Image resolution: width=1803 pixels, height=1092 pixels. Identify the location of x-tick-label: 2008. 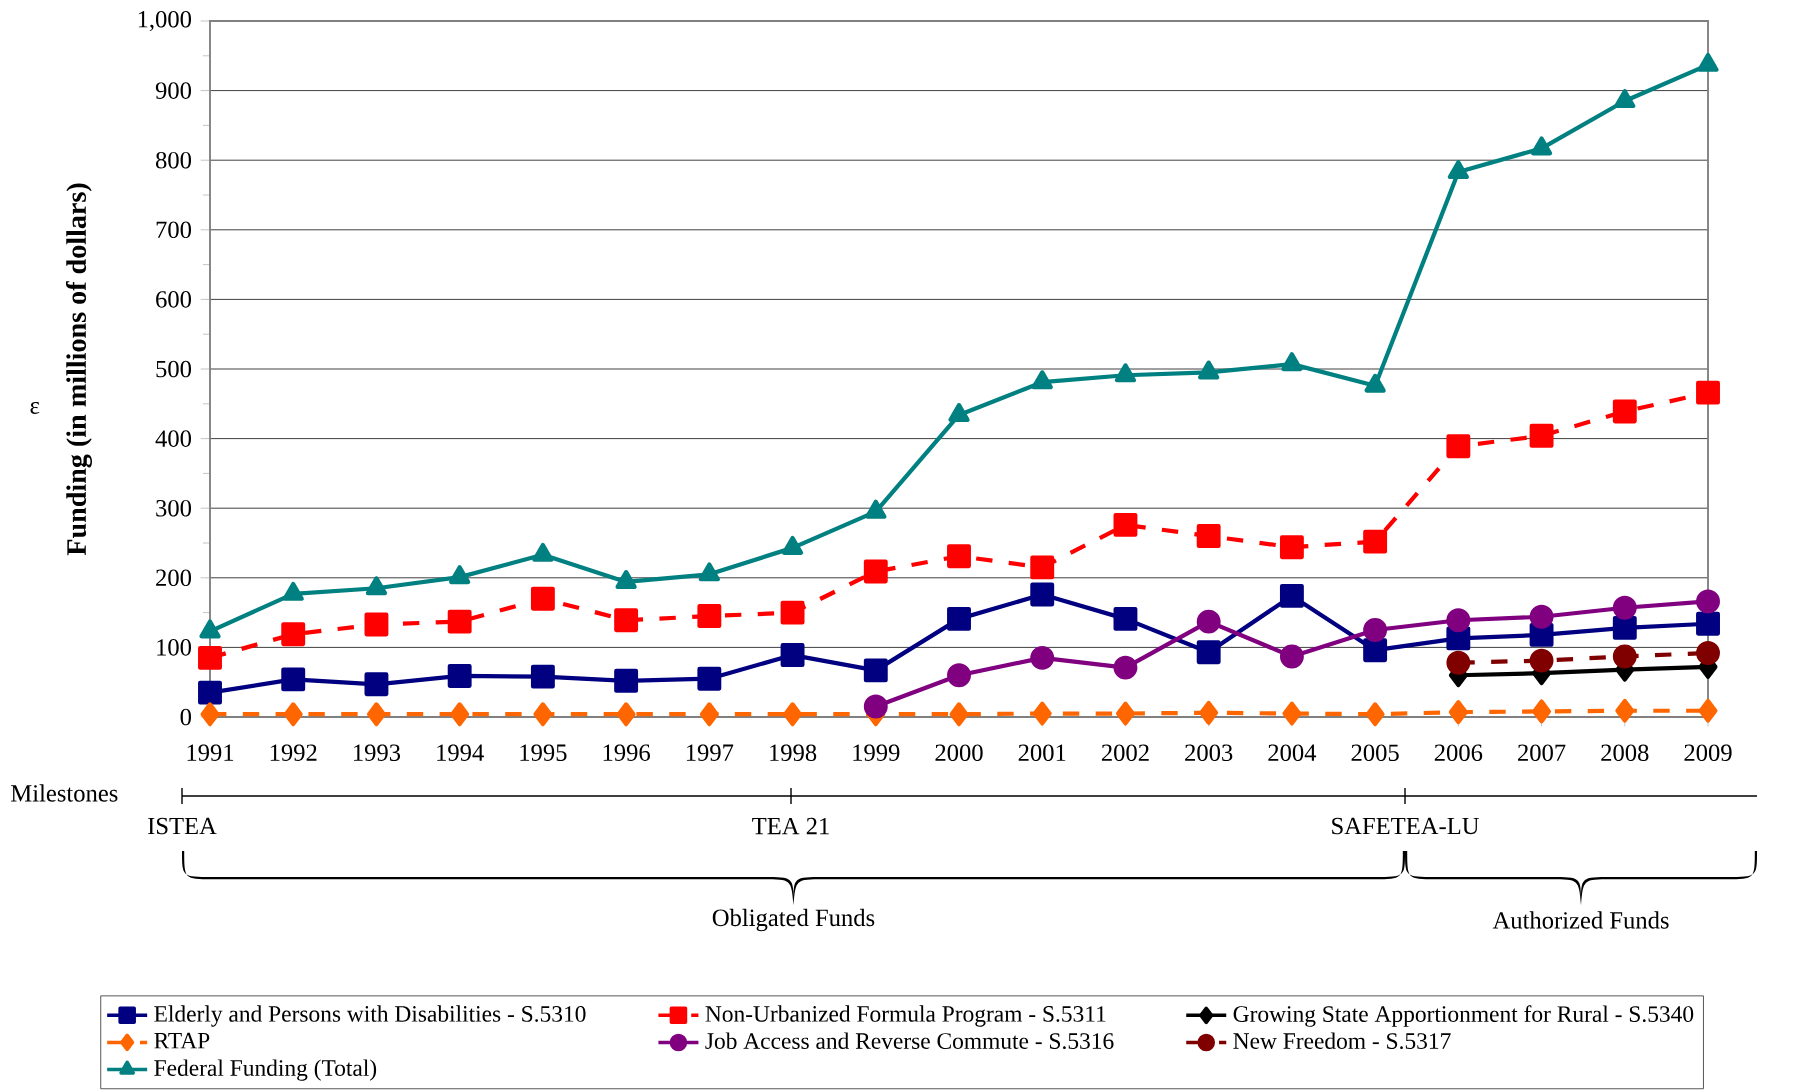
(1625, 753).